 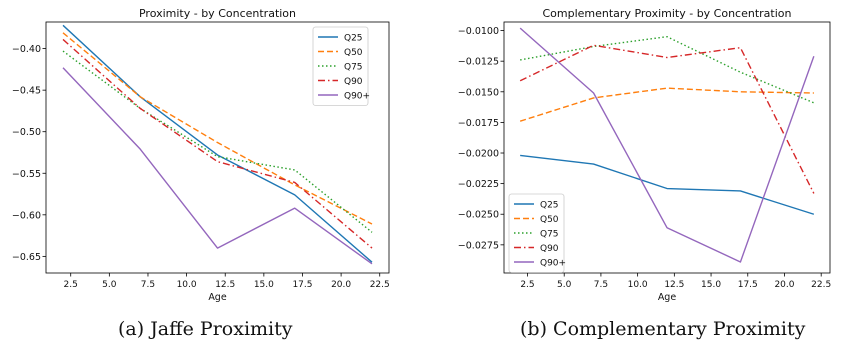 What do you see at coordinates (478, 31) in the screenshot?
I see `y-tick-label: −0.0100` at bounding box center [478, 31].